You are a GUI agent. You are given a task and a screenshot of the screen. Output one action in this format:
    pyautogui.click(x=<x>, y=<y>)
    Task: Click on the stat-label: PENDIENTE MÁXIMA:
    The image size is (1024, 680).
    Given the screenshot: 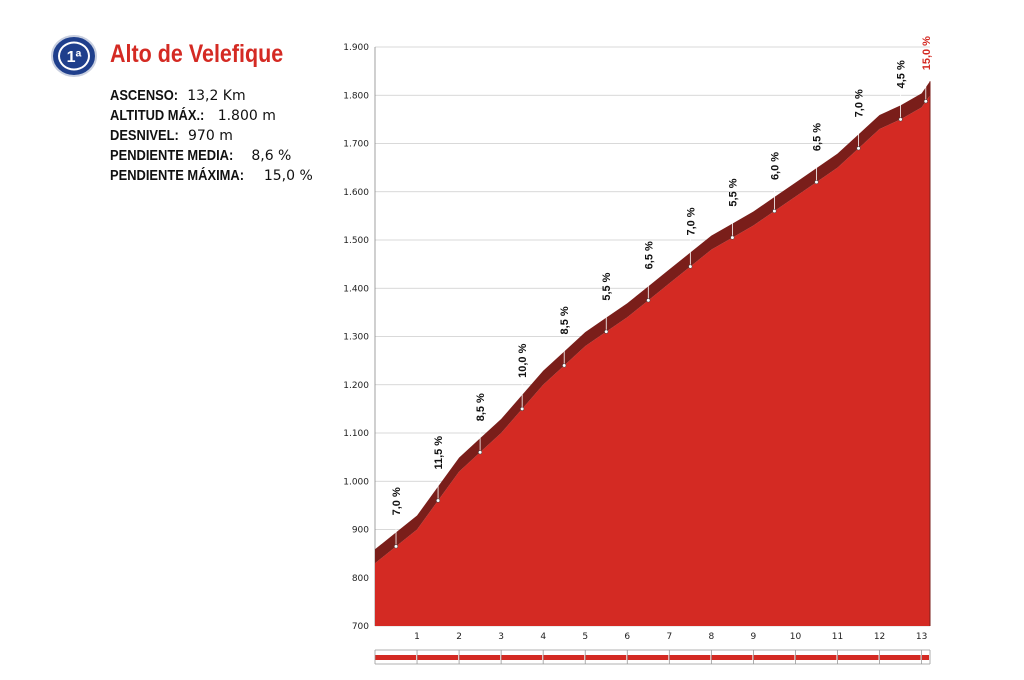 What is the action you would take?
    pyautogui.click(x=177, y=175)
    